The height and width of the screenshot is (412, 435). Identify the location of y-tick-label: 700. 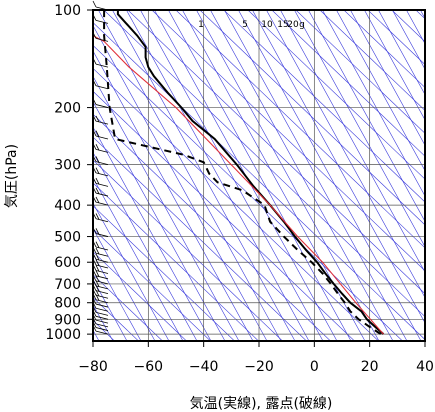
(67, 285).